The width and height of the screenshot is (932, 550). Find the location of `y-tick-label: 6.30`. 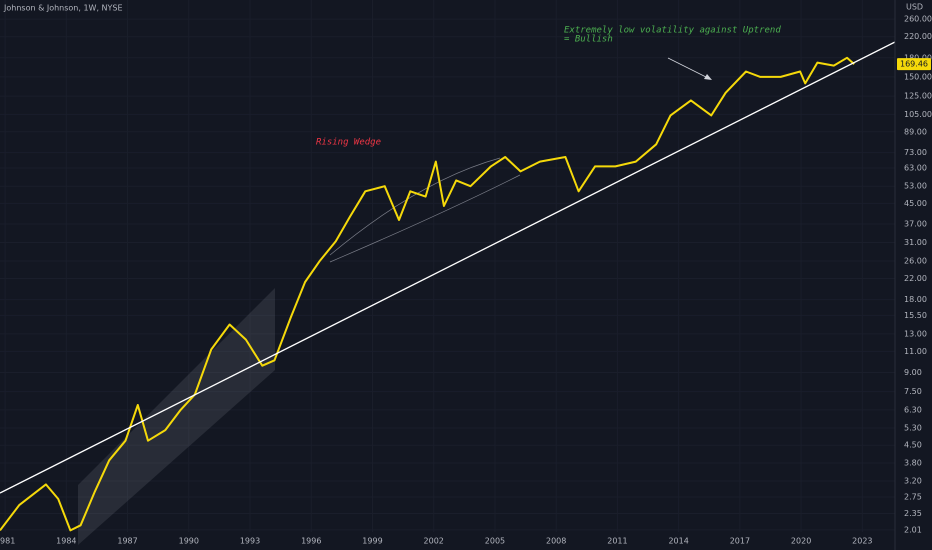

y-tick-label: 6.30 is located at coordinates (913, 409).